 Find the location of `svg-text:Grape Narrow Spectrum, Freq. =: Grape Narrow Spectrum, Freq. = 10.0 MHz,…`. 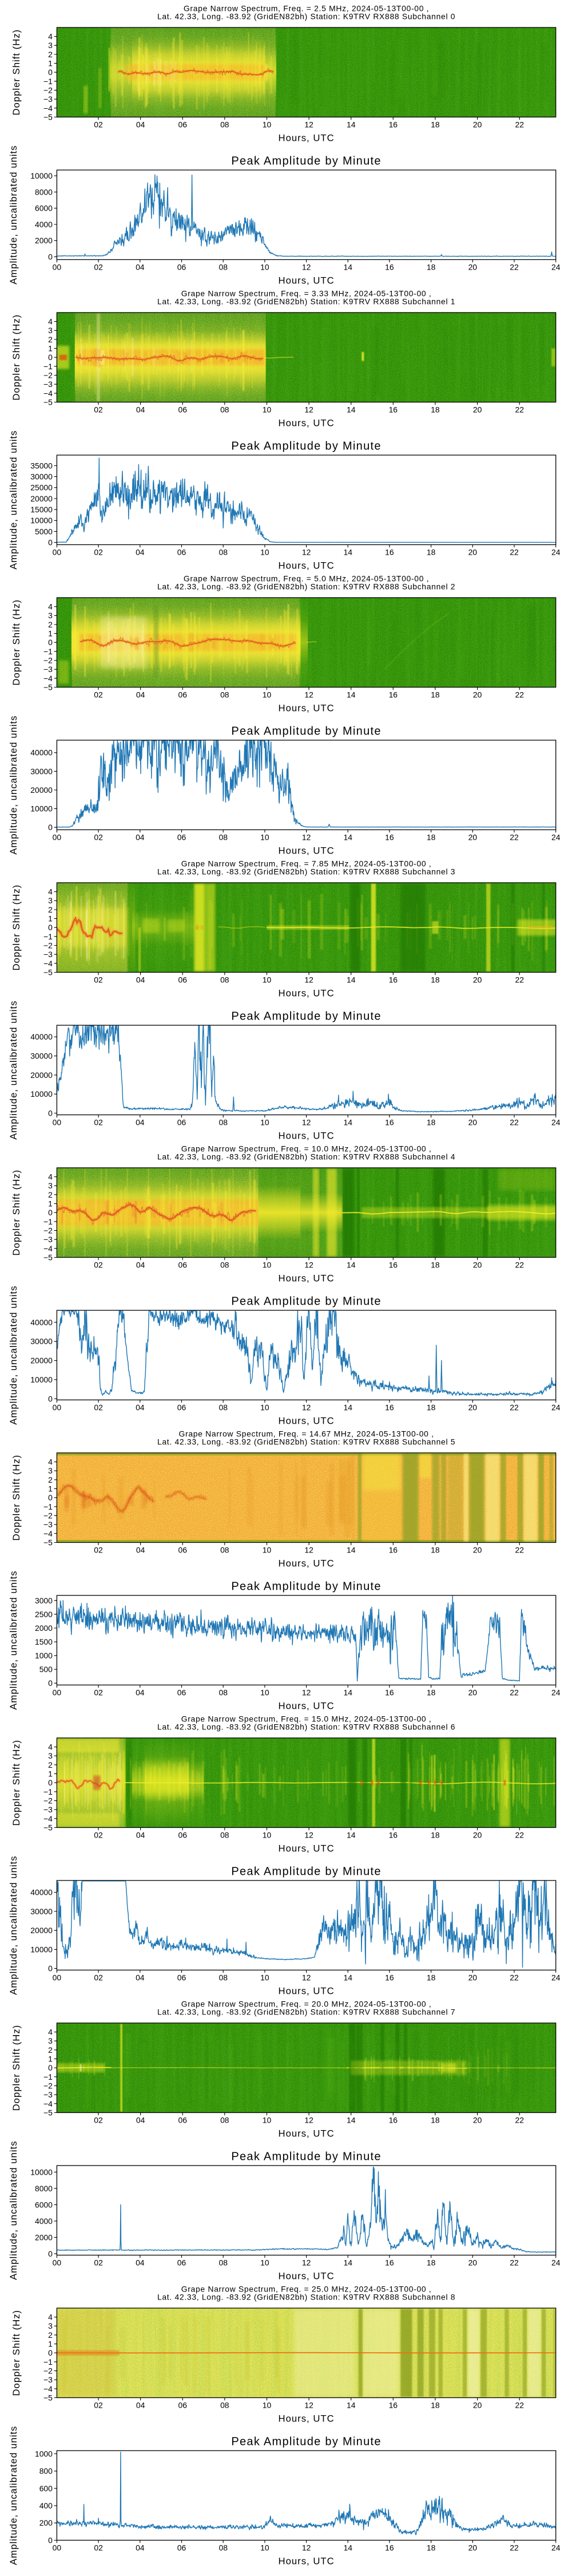

svg-text:Grape Narrow Spectrum, Freq. =: Grape Narrow Spectrum, Freq. = 10.0 MHz,… is located at coordinates (306, 1148).